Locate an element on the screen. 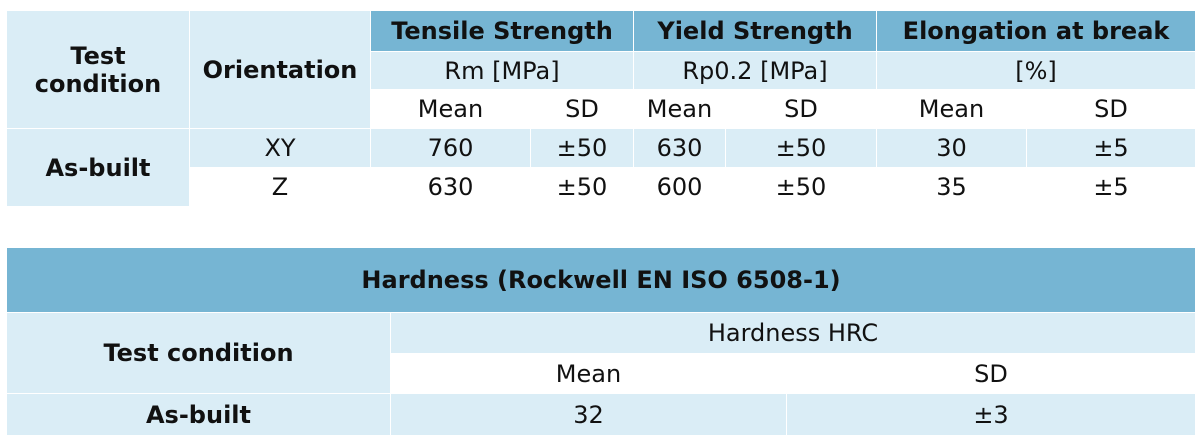  elongation-mean-cell: 35 is located at coordinates (951, 187).